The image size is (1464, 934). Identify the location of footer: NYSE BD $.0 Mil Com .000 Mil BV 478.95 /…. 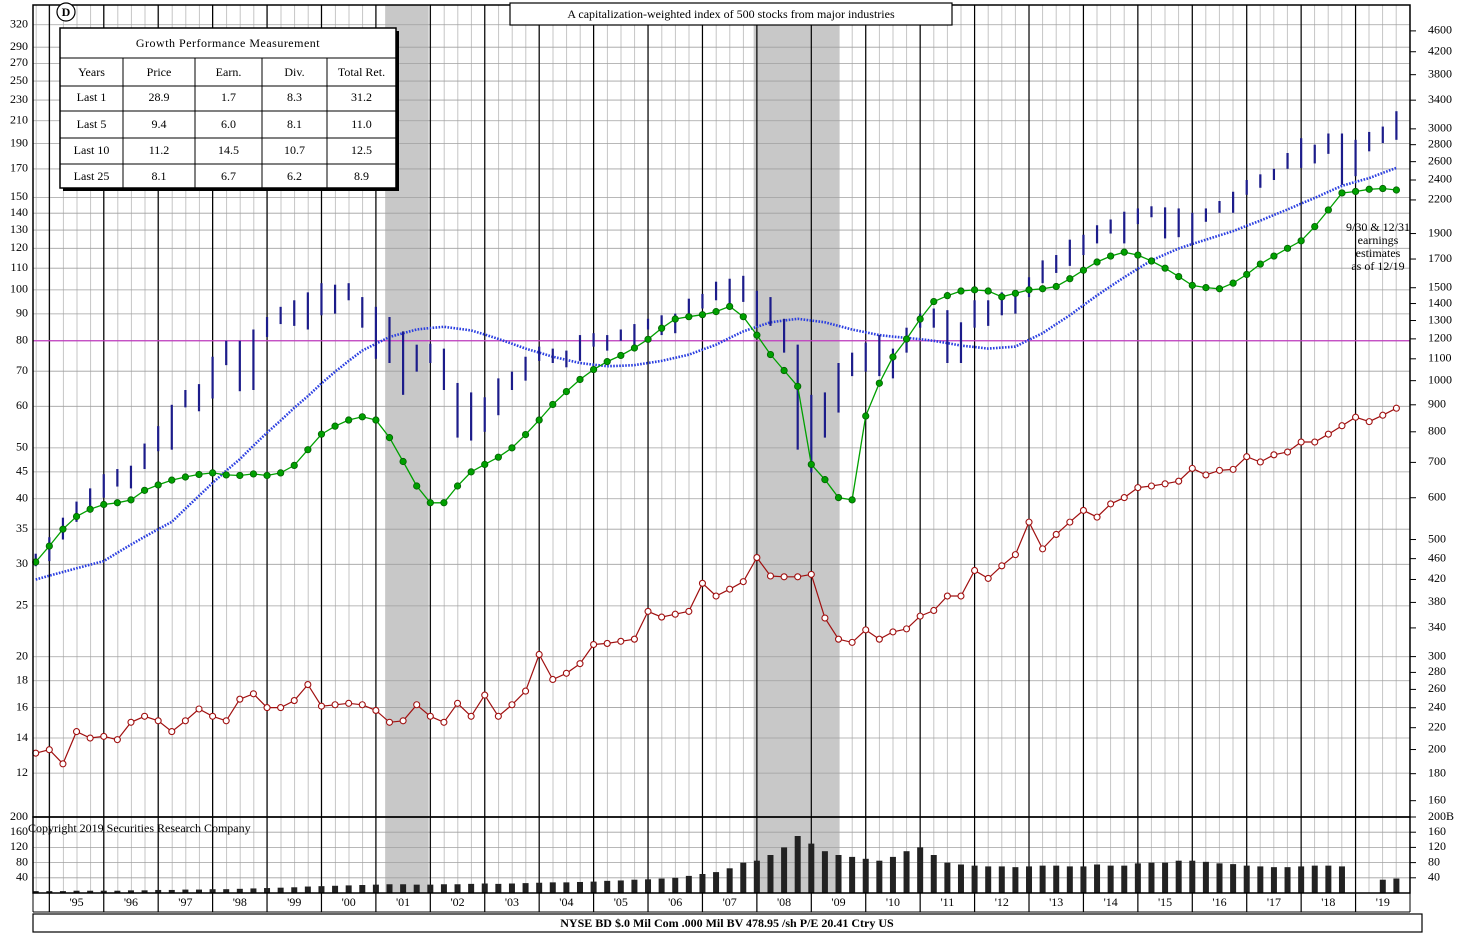
(727, 923).